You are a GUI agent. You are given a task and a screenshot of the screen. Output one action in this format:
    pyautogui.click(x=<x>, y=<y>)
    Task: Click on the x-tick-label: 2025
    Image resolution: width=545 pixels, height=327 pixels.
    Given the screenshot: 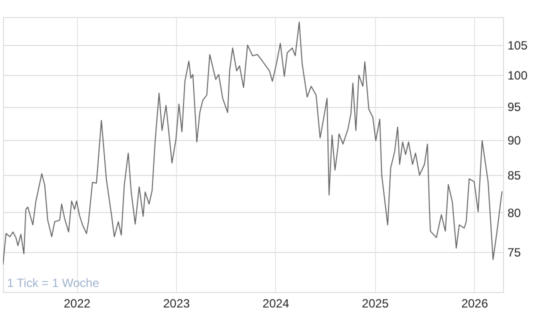 What is the action you would take?
    pyautogui.click(x=375, y=303)
    